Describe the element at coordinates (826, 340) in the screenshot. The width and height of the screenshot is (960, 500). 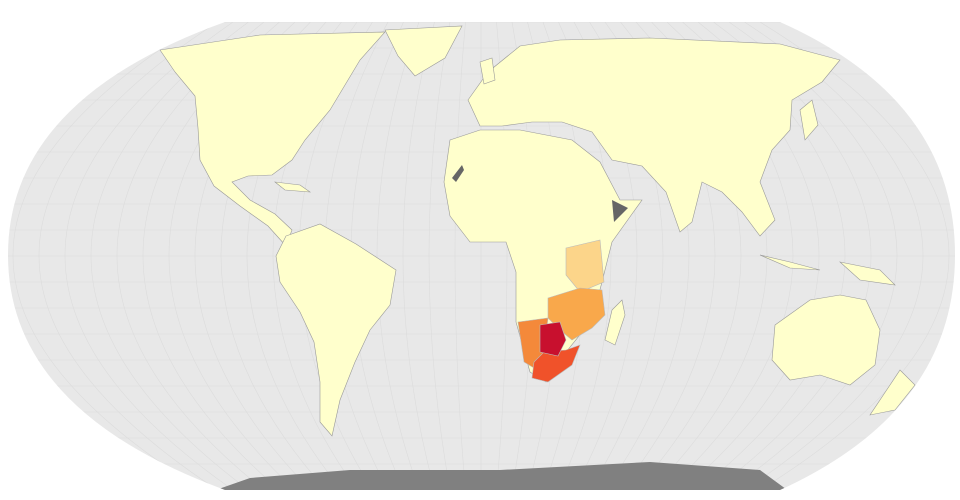
I see `australia` at that location.